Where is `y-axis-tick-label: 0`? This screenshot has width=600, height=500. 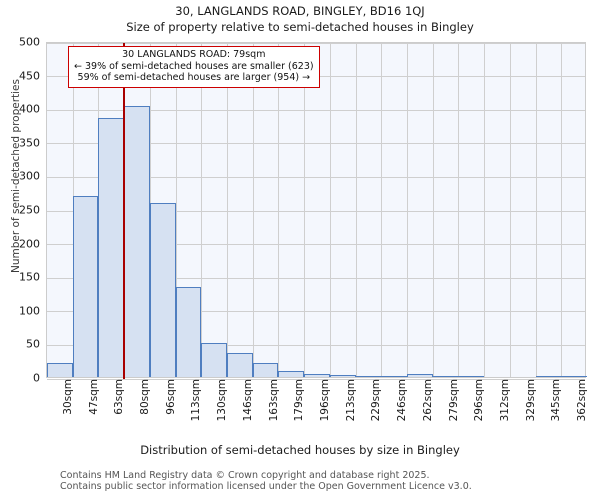 y-axis-tick-label: 0 is located at coordinates (36, 378).